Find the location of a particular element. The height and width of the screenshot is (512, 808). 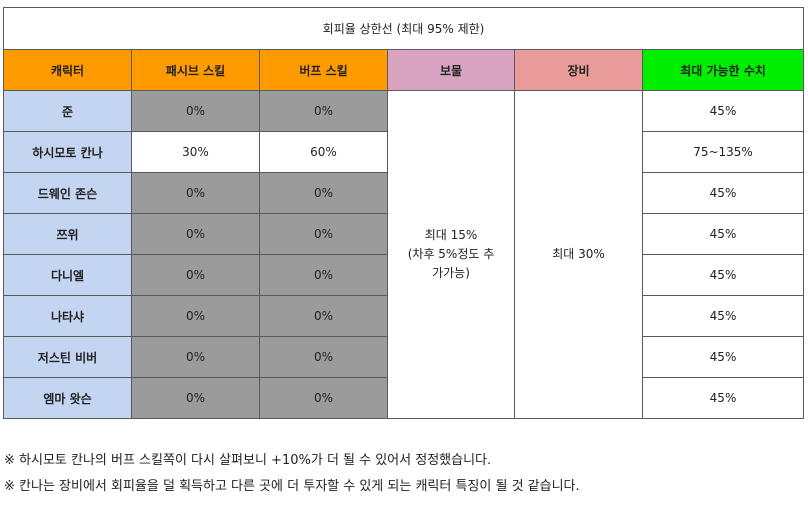

character-name: 나타샤 is located at coordinates (67, 316).